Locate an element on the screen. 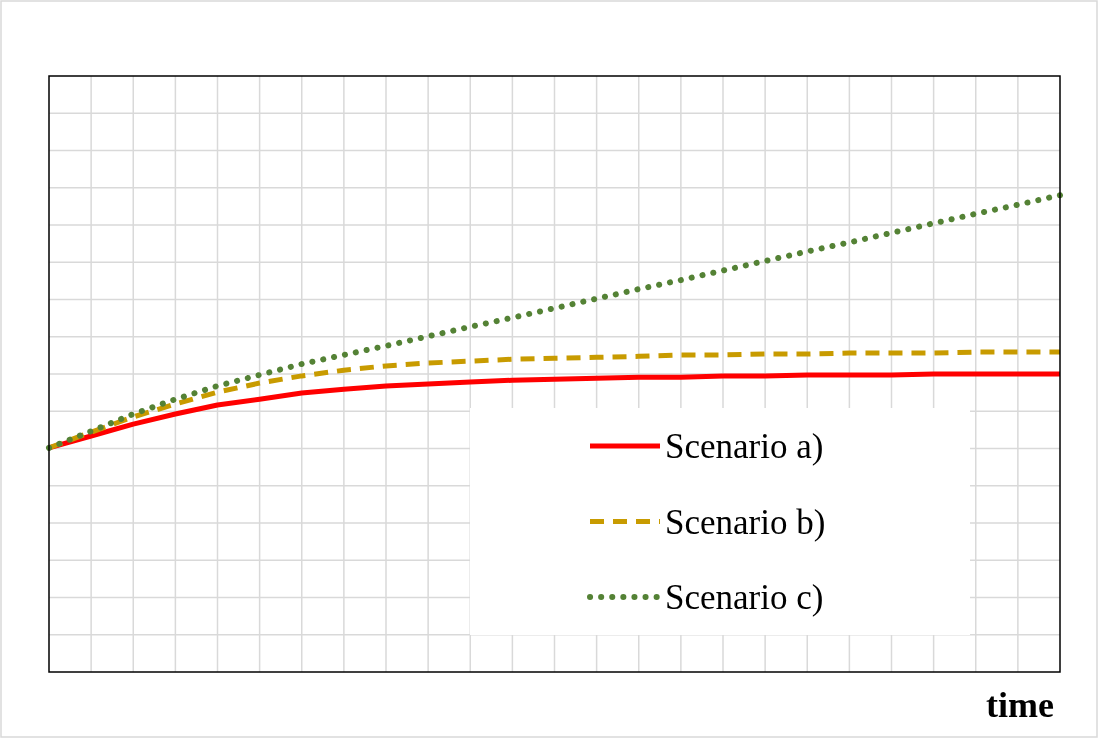 The height and width of the screenshot is (738, 1098). legend-label: Scenario a) is located at coordinates (744, 446).